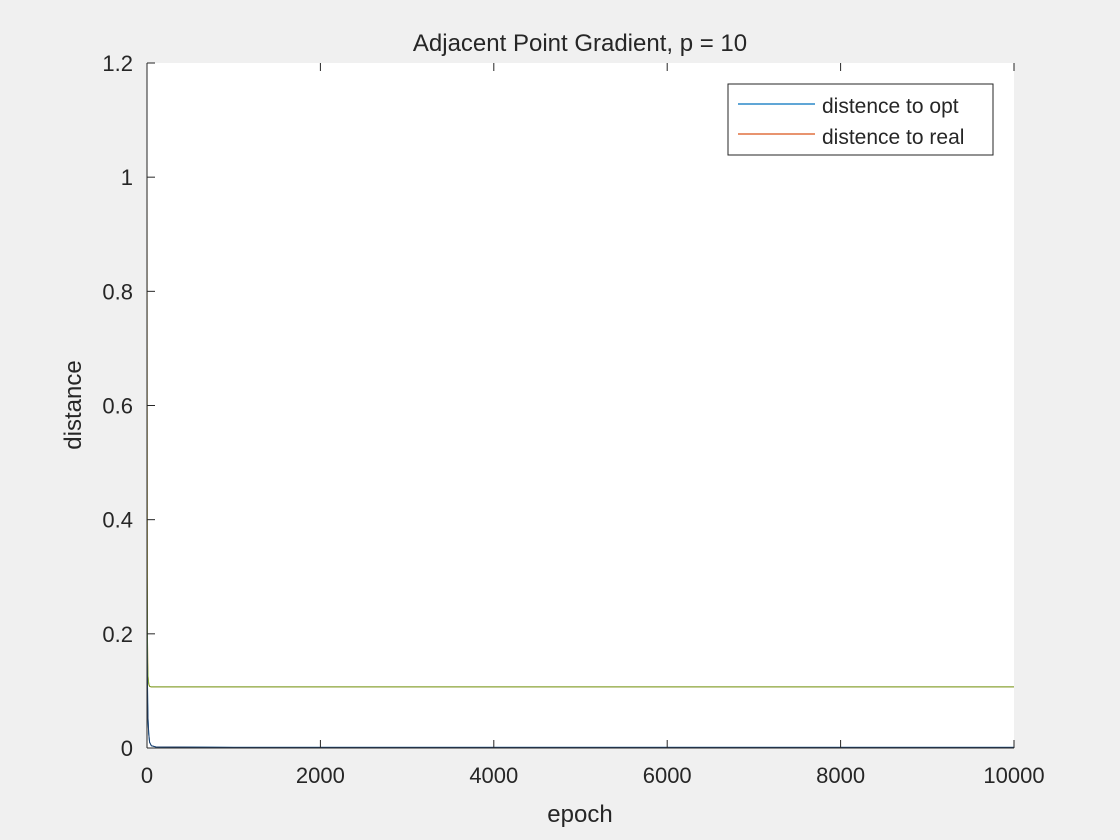 Image resolution: width=1120 pixels, height=840 pixels. I want to click on y-ticks: 0 0.2 0.4 0.6 0.8 1 1.2, so click(128, 406).